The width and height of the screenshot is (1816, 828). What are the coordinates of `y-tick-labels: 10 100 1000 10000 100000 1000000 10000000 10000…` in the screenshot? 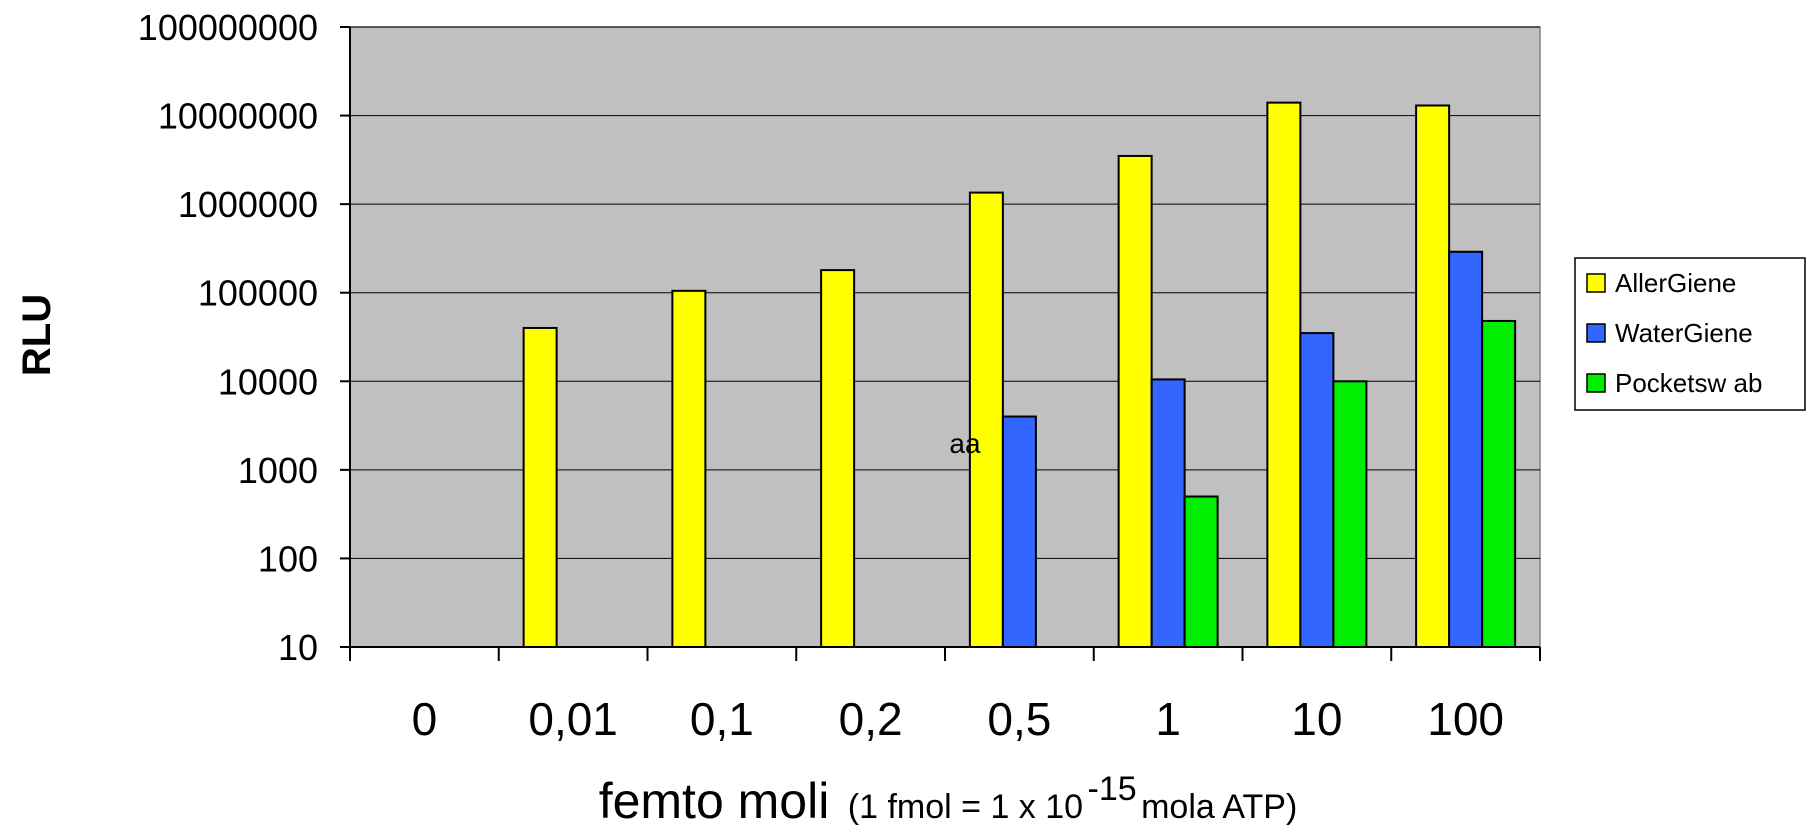 It's located at (228, 337).